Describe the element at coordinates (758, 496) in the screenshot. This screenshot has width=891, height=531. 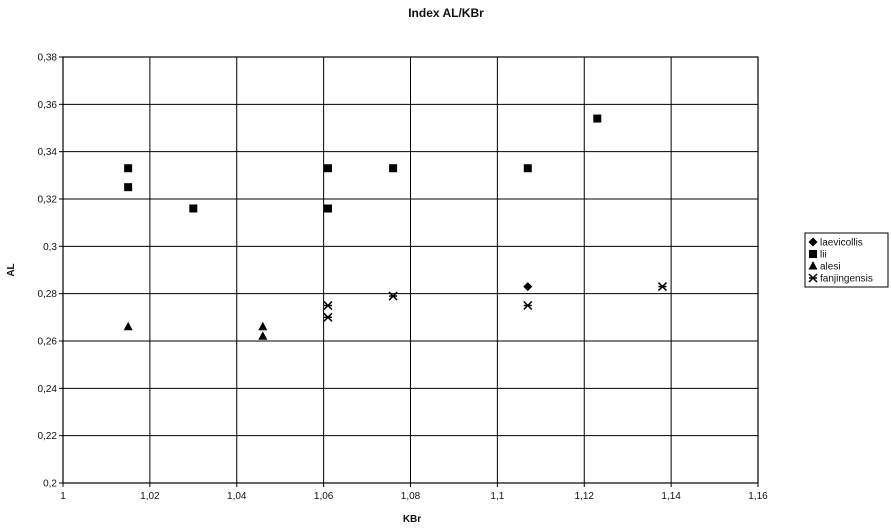
I see `x-tick-label: 1,16` at that location.